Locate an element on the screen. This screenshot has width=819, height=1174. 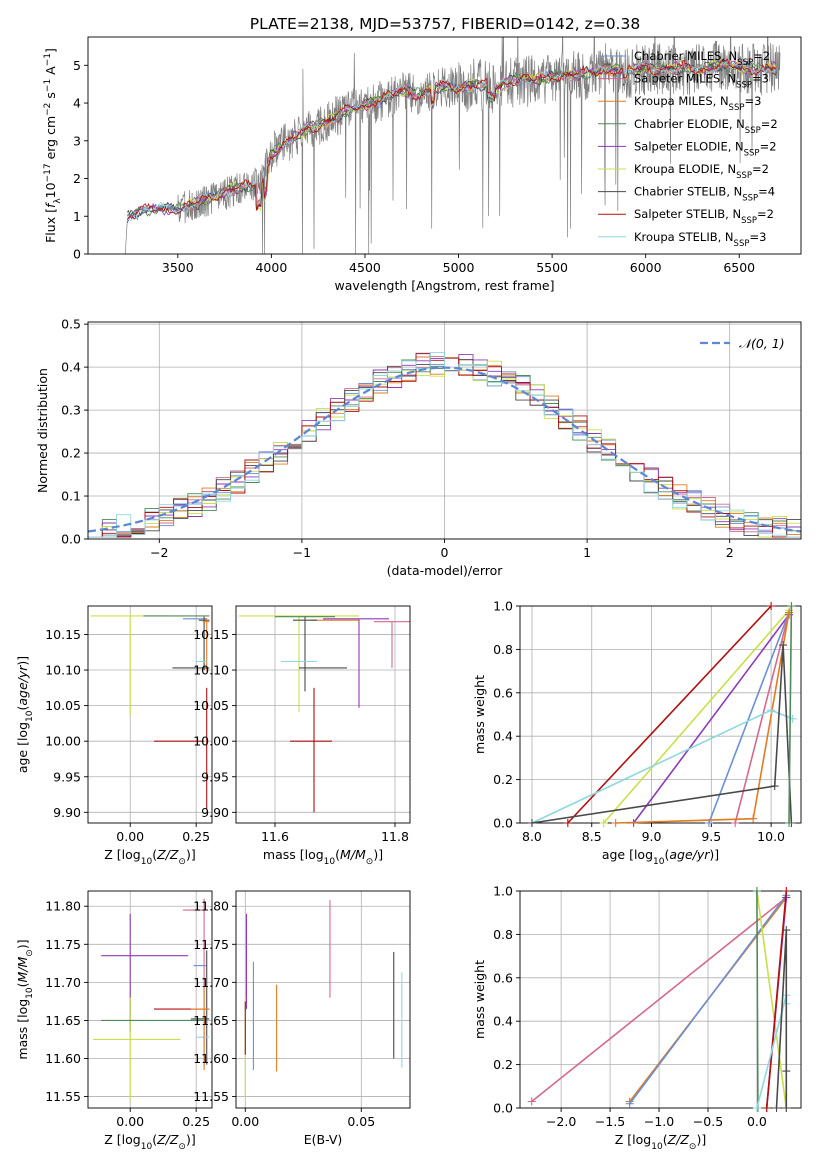
x-tick-label: 3500 is located at coordinates (178, 267).